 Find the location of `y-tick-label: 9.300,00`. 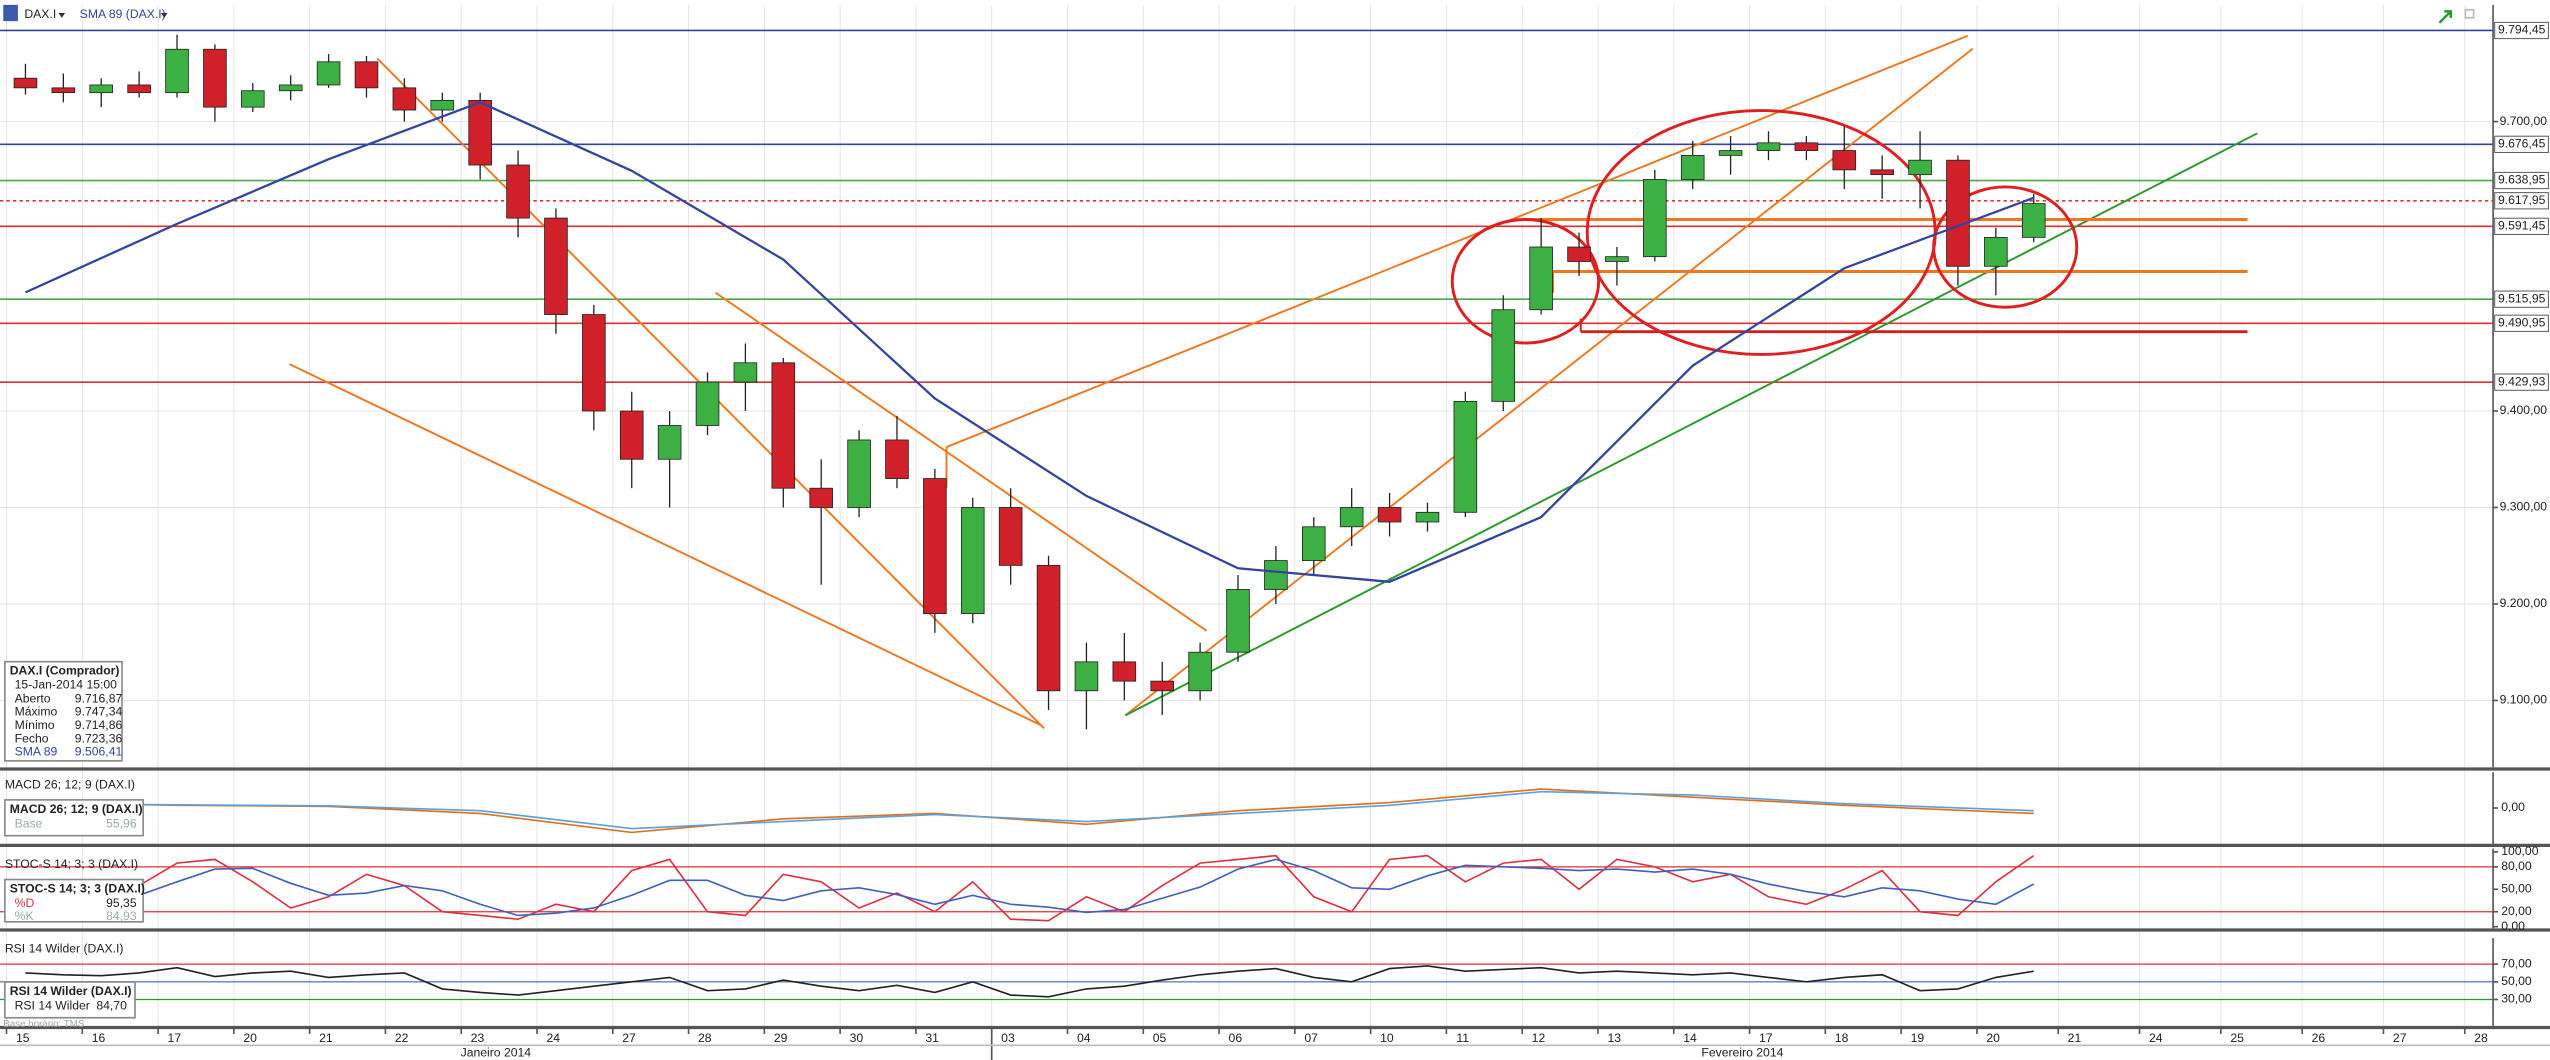

y-tick-label: 9.300,00 is located at coordinates (2524, 507).